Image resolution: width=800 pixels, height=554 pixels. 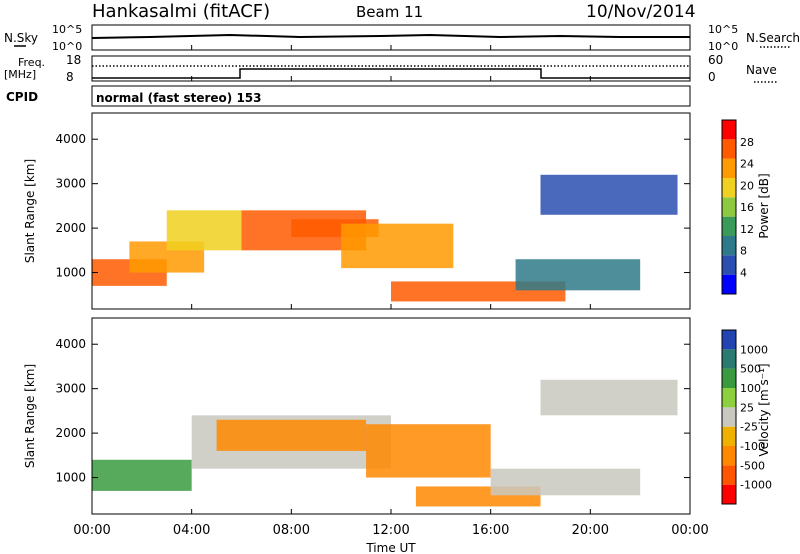 I want to click on velocity-colorbar-frame, so click(x=729, y=417).